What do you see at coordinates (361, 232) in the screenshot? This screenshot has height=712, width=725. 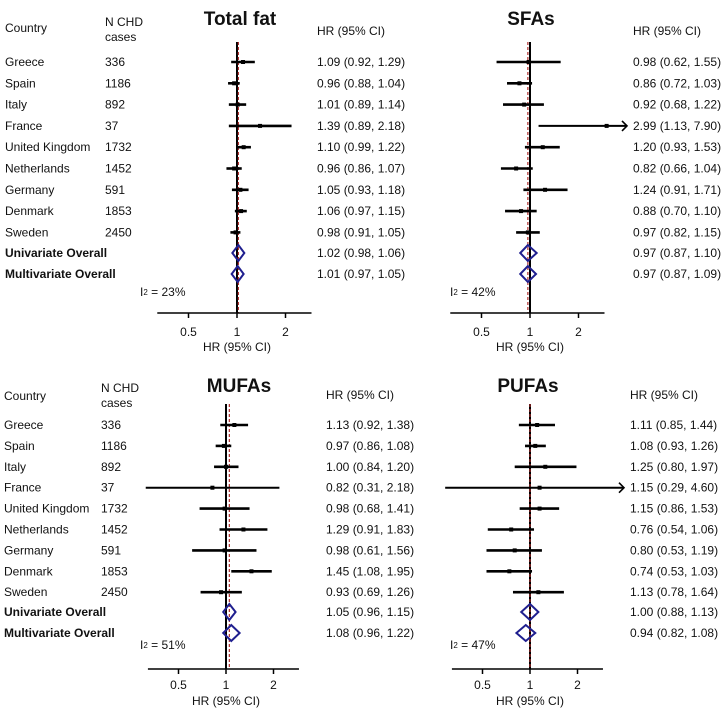 I see `hr-ci-value: 0.98 (0.91, 1.05)` at bounding box center [361, 232].